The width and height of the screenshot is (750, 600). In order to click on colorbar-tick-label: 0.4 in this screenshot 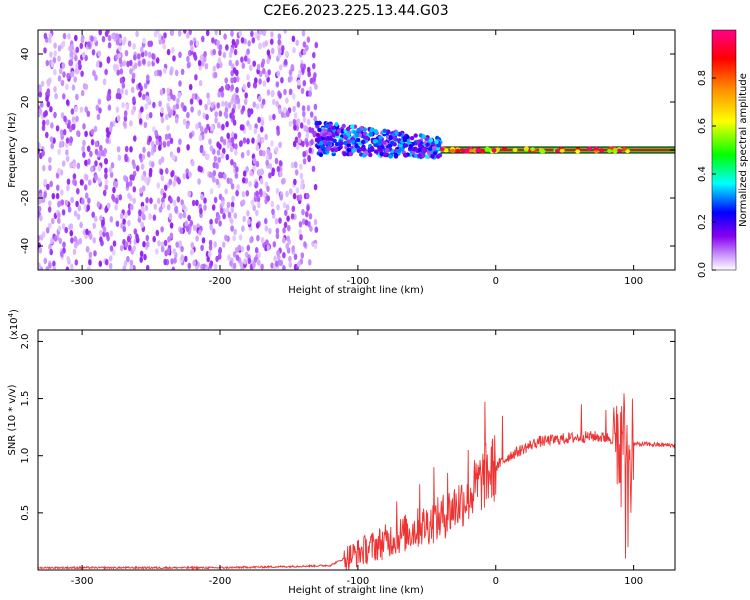, I will do `click(702, 174)`.